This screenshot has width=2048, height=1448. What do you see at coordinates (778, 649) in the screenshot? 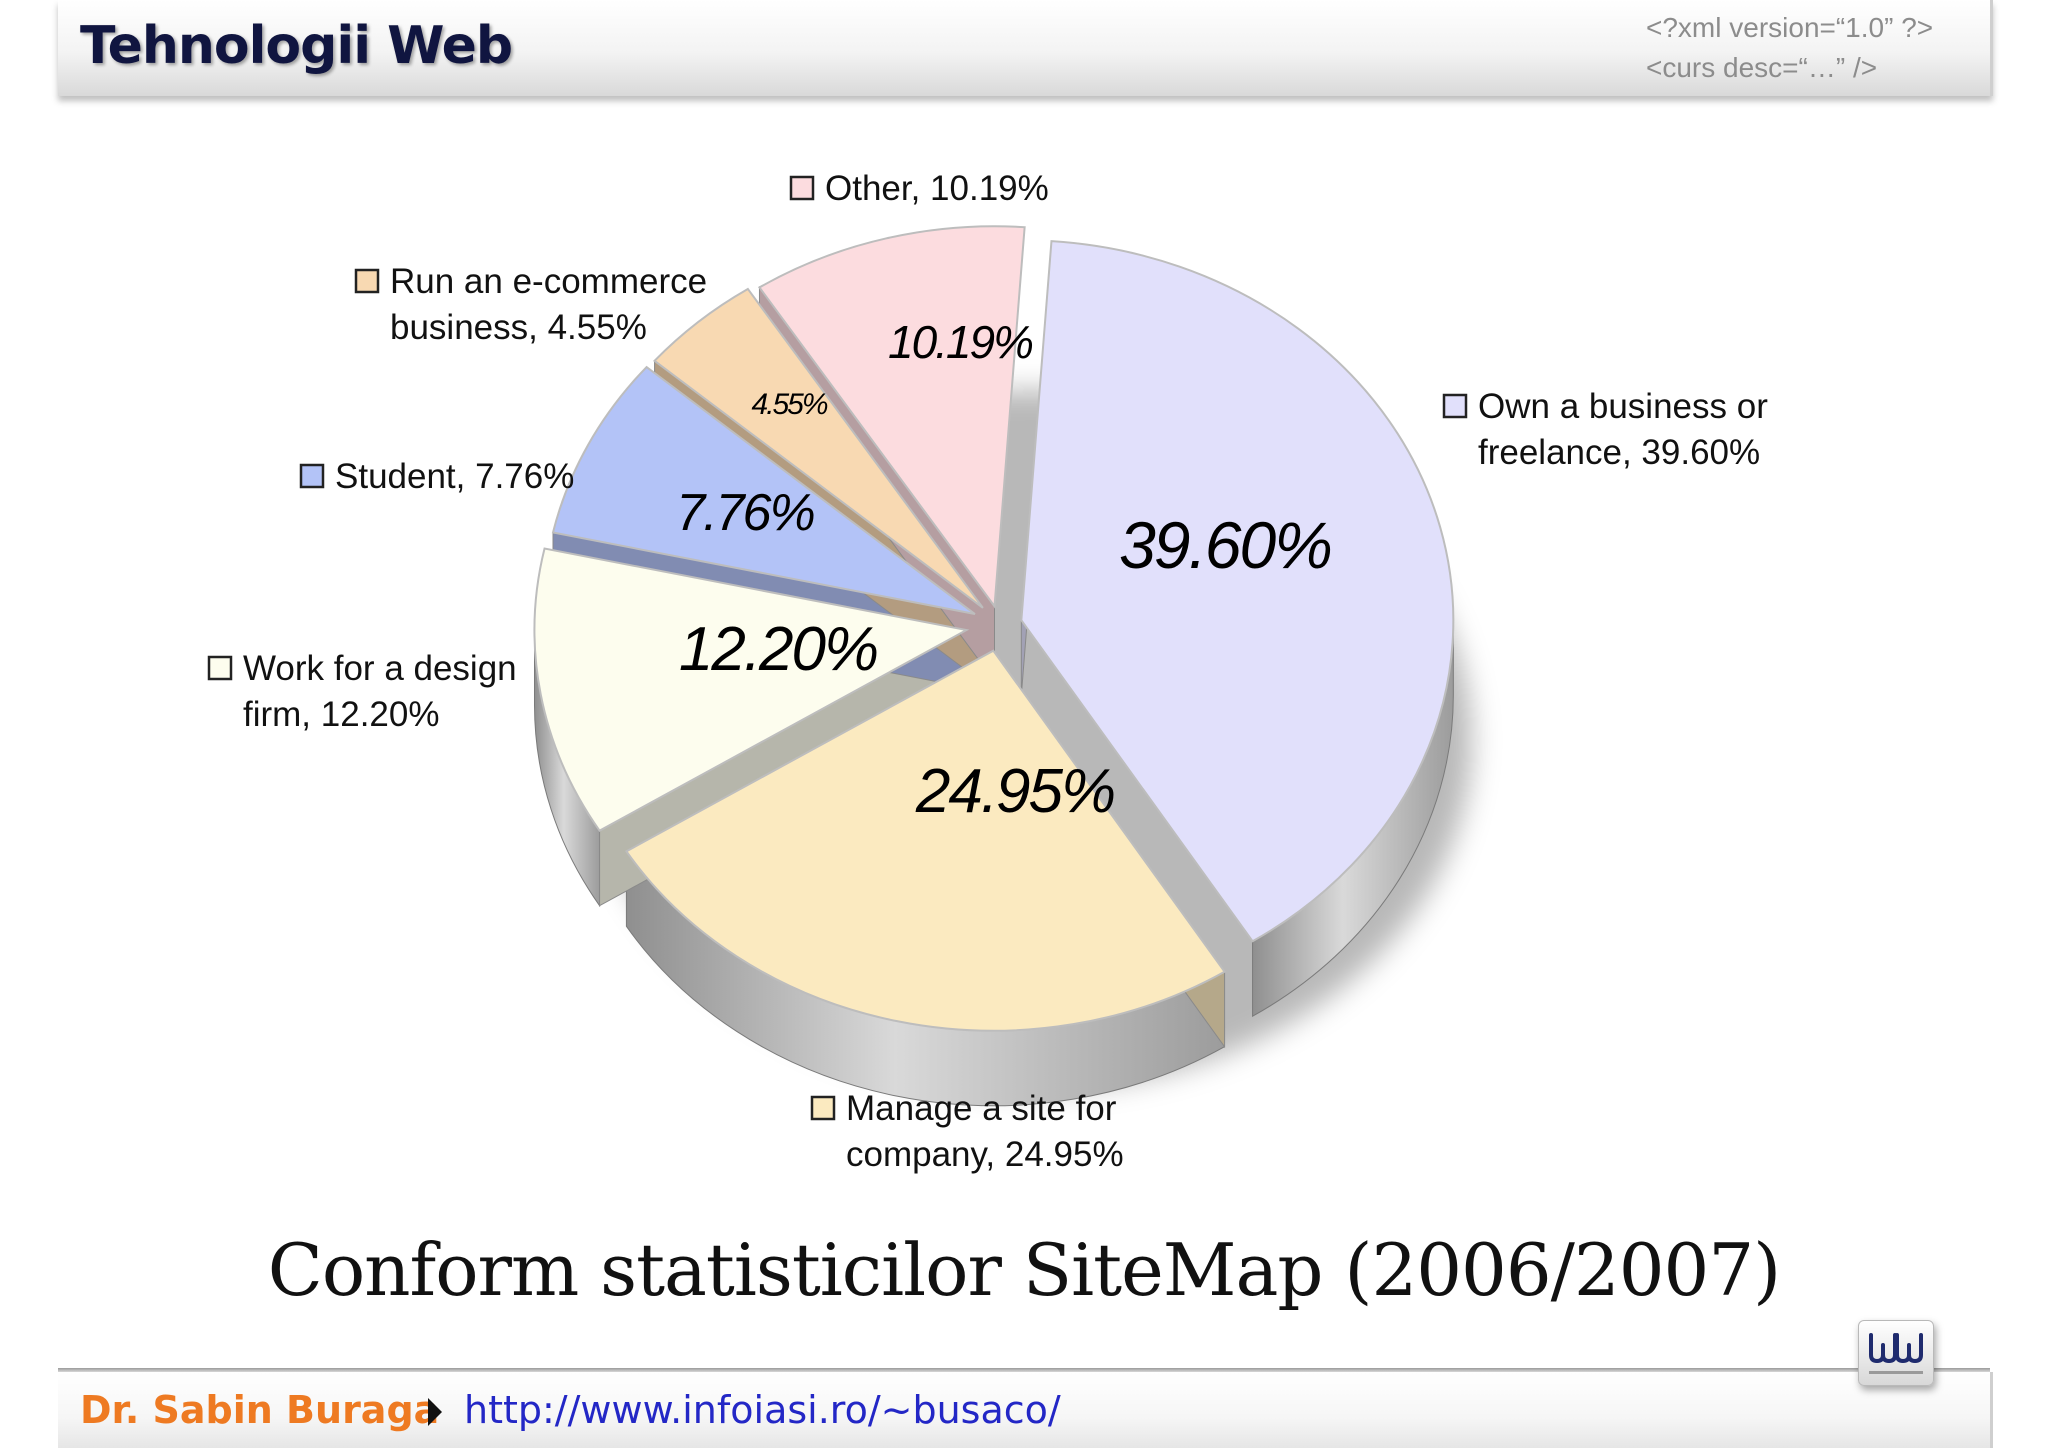
I see `pie-slice-value-label: 12.20%` at bounding box center [778, 649].